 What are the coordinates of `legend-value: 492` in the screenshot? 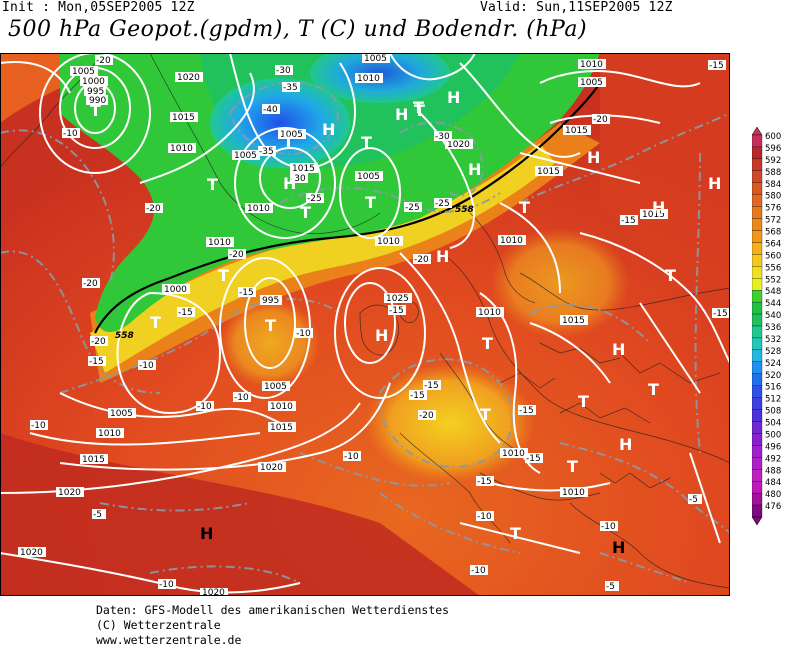 It's located at (773, 459).